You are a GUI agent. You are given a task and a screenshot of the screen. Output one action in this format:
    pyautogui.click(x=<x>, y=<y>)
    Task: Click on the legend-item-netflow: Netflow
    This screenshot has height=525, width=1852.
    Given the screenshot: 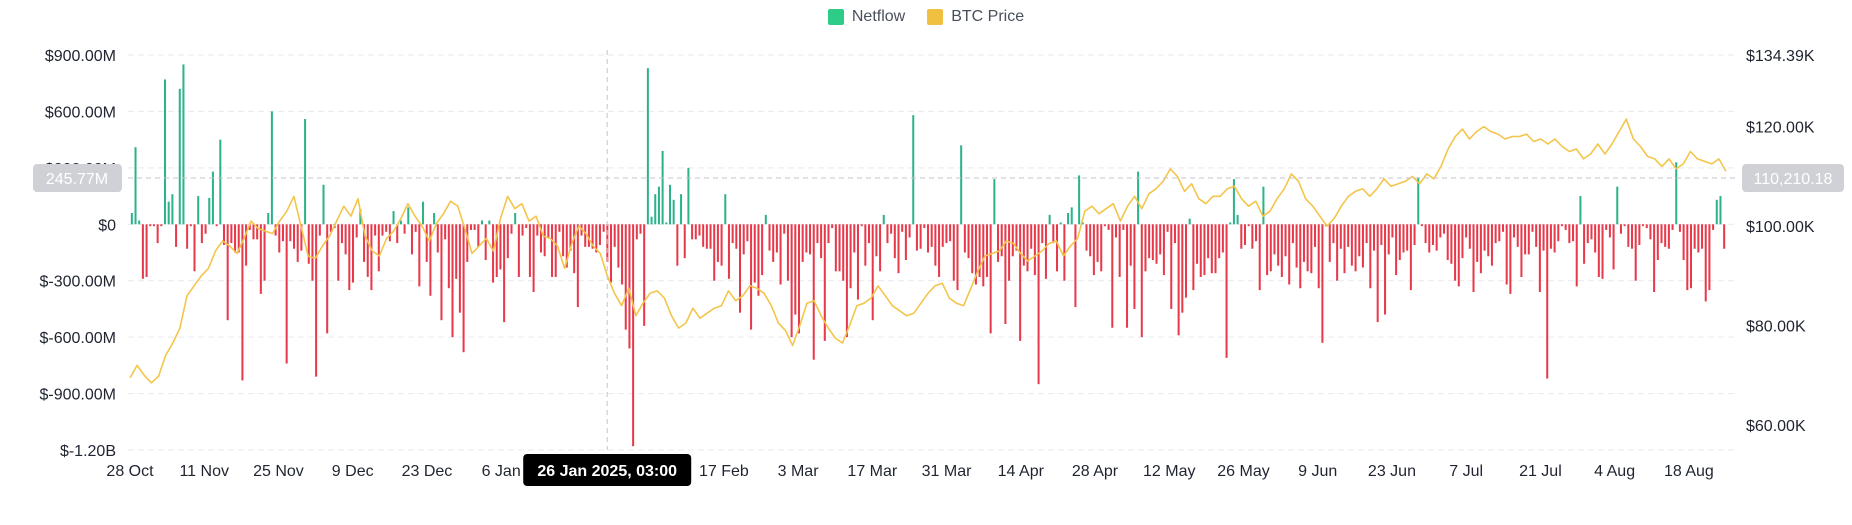 What is the action you would take?
    pyautogui.click(x=866, y=17)
    